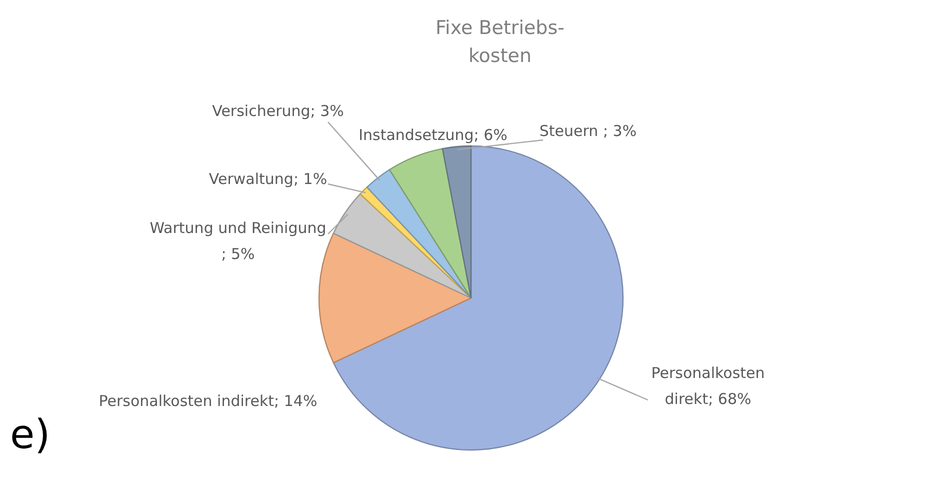 The image size is (940, 493). What do you see at coordinates (208, 401) in the screenshot?
I see `slice-label: Personalkosten indirekt; 14%` at bounding box center [208, 401].